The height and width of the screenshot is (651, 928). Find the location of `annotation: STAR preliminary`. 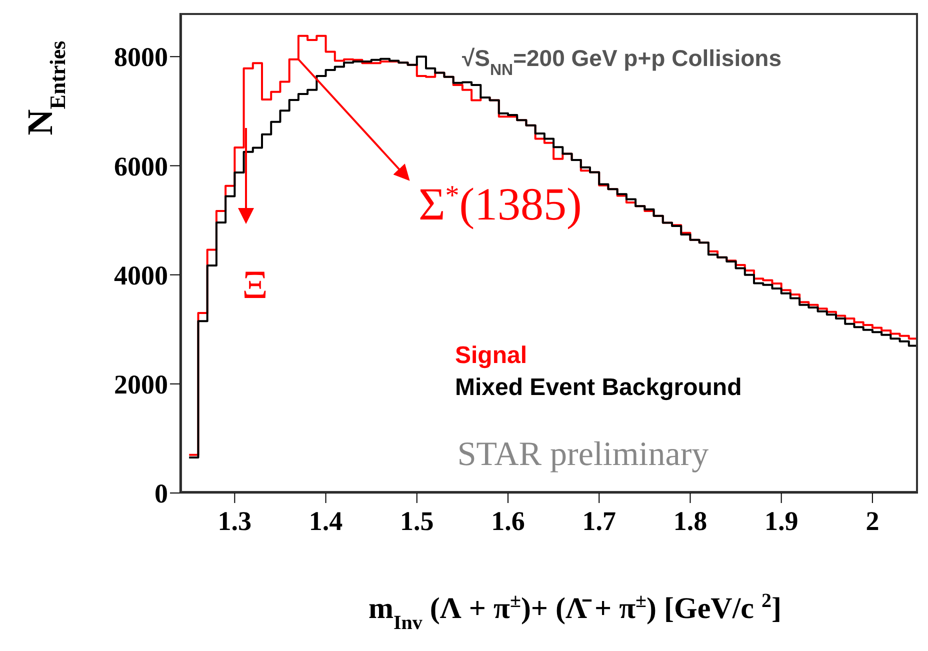

annotation: STAR preliminary is located at coordinates (583, 454).